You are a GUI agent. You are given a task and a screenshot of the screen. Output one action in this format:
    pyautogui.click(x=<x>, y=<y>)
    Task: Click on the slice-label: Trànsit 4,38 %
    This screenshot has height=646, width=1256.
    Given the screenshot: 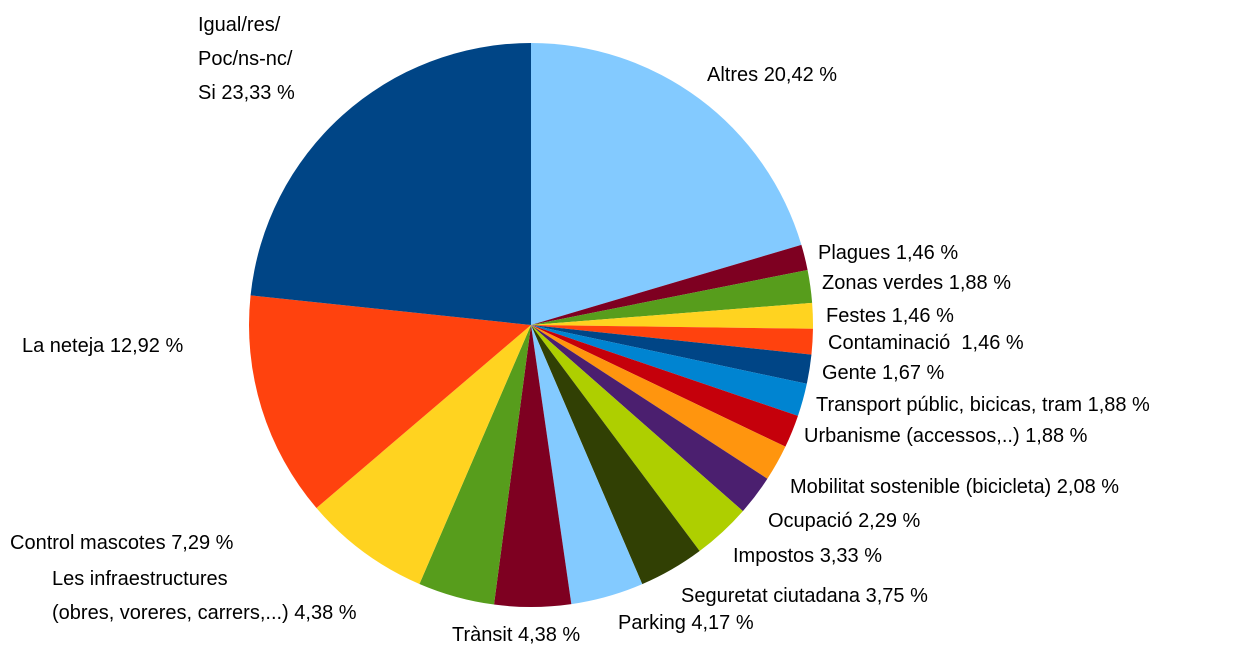 What is the action you would take?
    pyautogui.click(x=516, y=632)
    